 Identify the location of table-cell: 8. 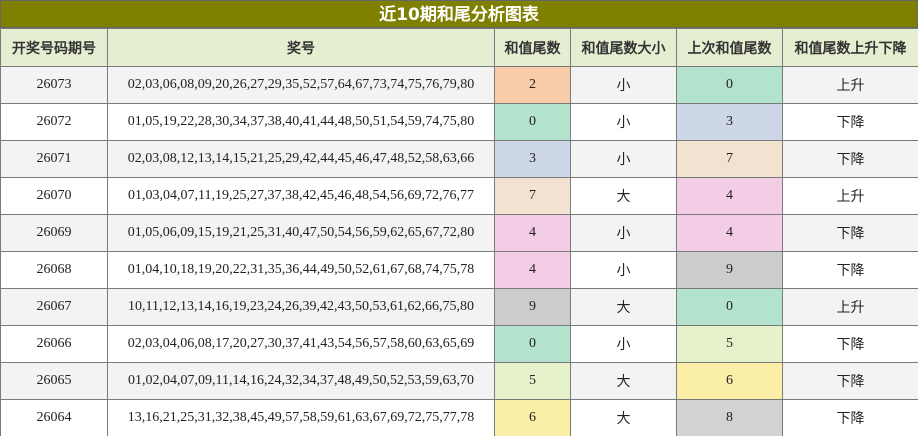
(729, 417).